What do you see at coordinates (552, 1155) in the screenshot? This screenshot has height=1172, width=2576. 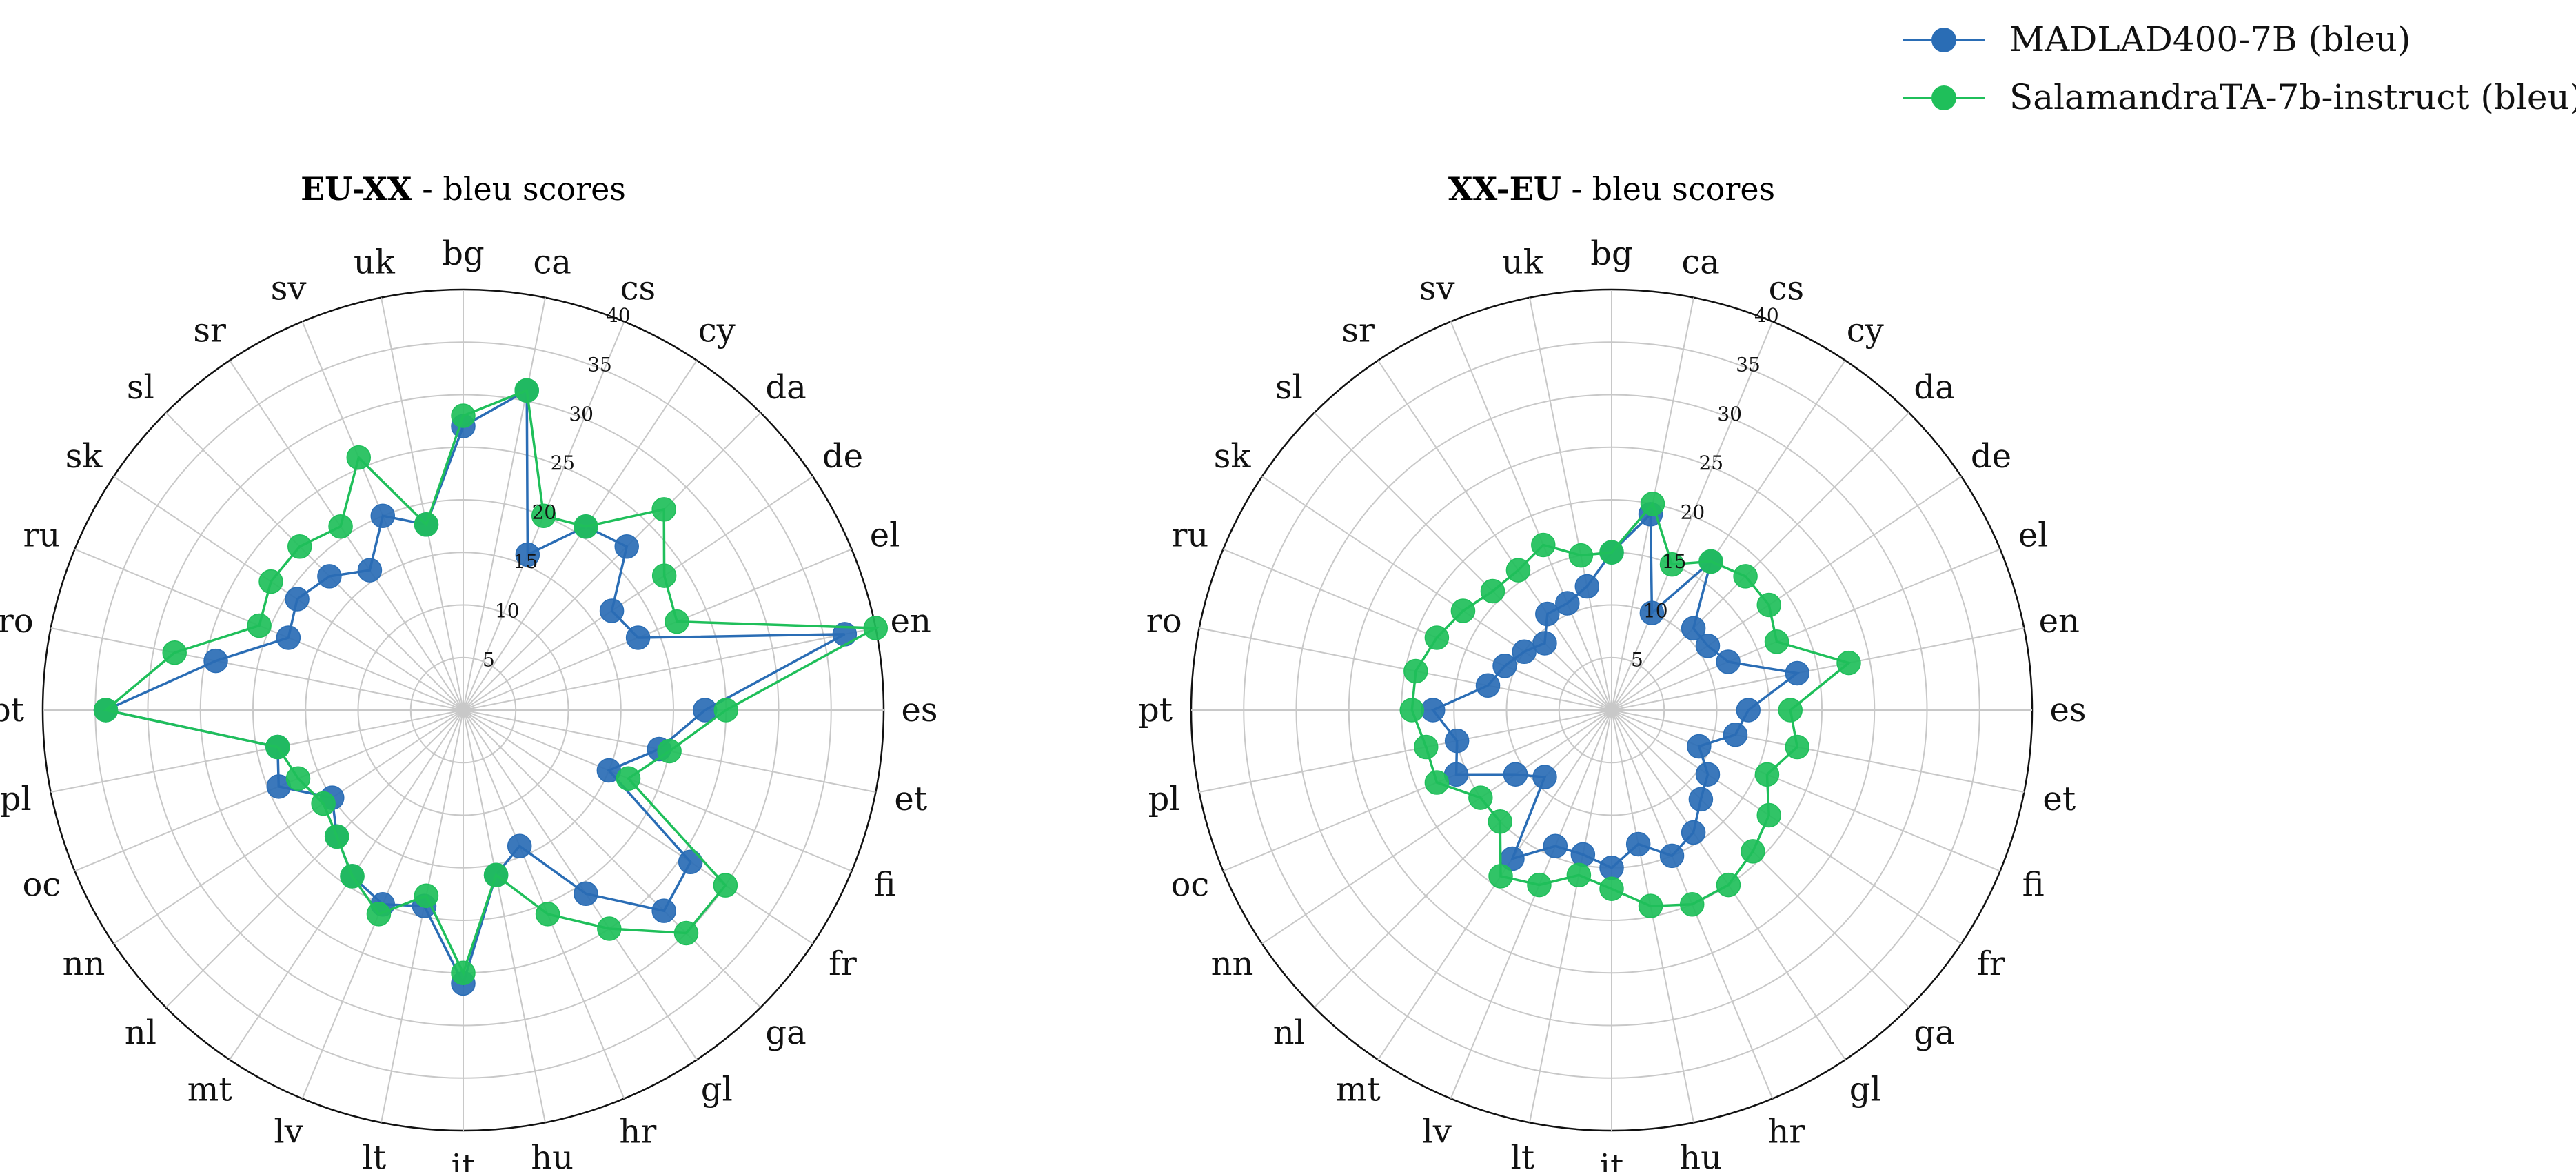 I see `category-label-hu: hu` at bounding box center [552, 1155].